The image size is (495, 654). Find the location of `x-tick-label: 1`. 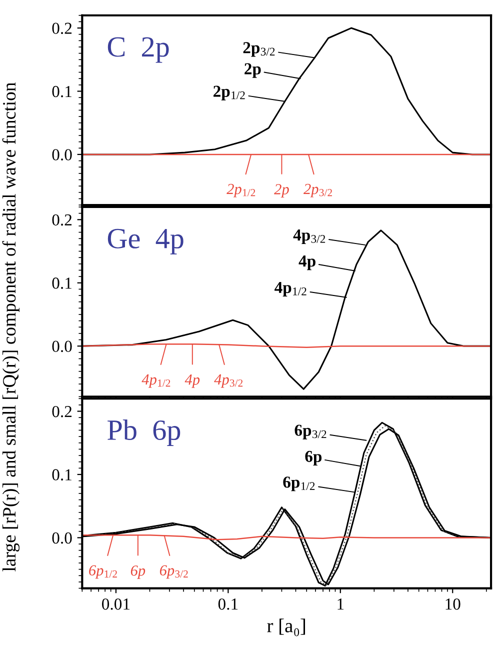

x-tick-label: 1 is located at coordinates (341, 604).